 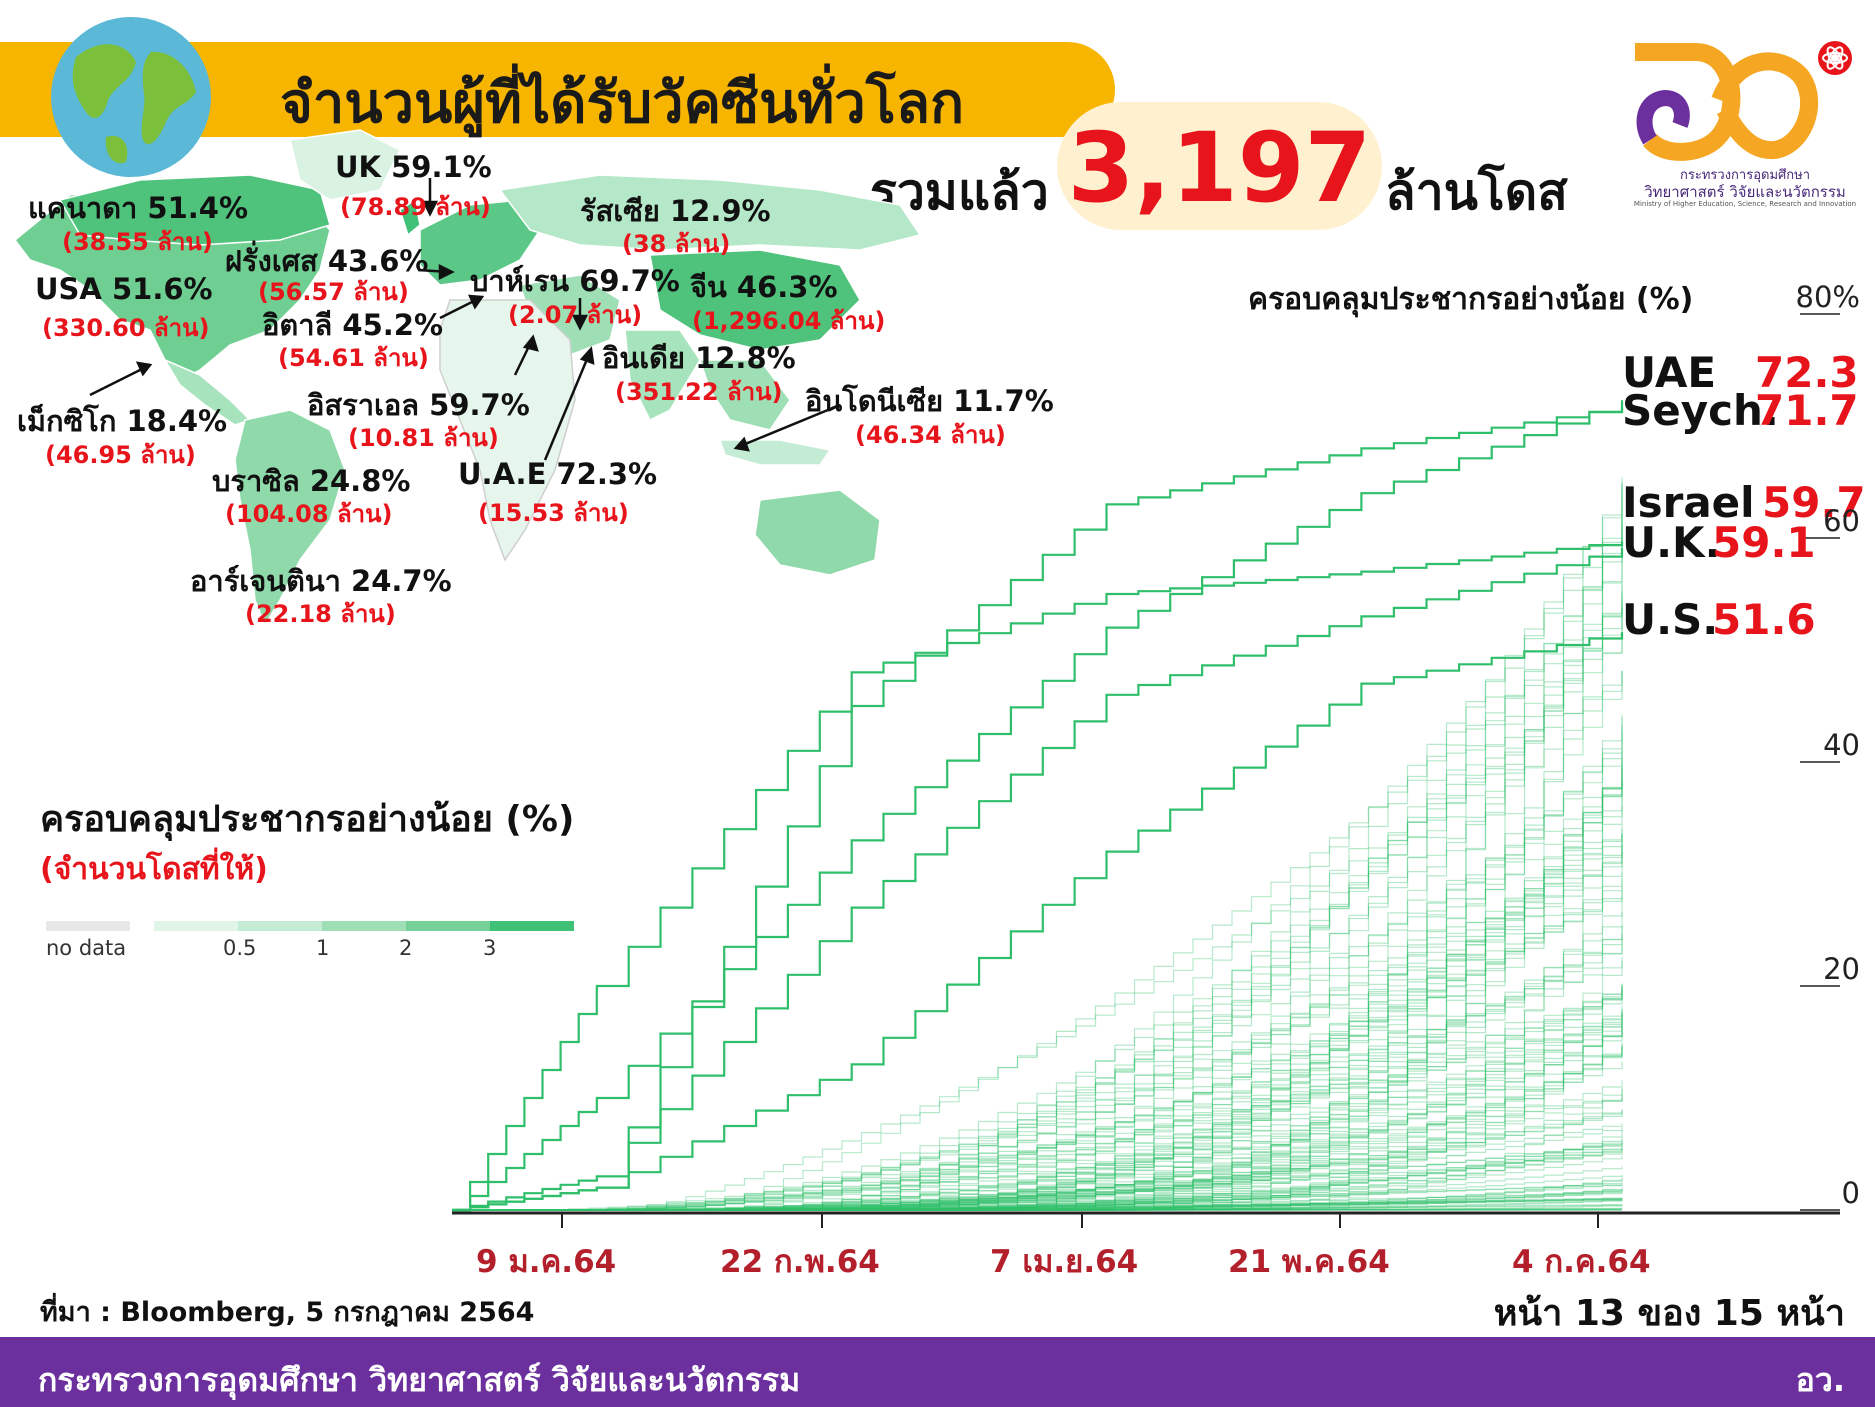 What do you see at coordinates (699, 358) in the screenshot?
I see `label-india: อินเดีย 12.8%` at bounding box center [699, 358].